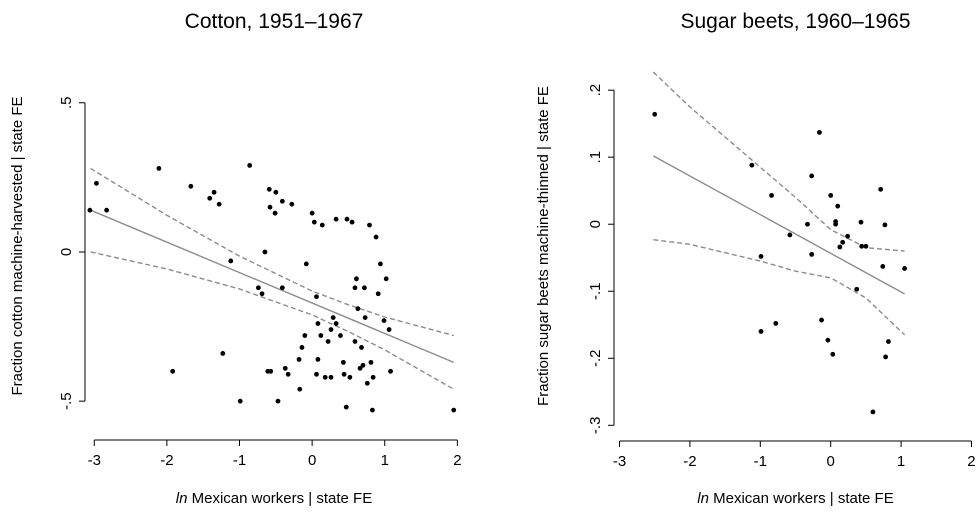 This screenshot has height=515, width=979. Describe the element at coordinates (66, 401) in the screenshot. I see `y-tick-label: -.5` at that location.